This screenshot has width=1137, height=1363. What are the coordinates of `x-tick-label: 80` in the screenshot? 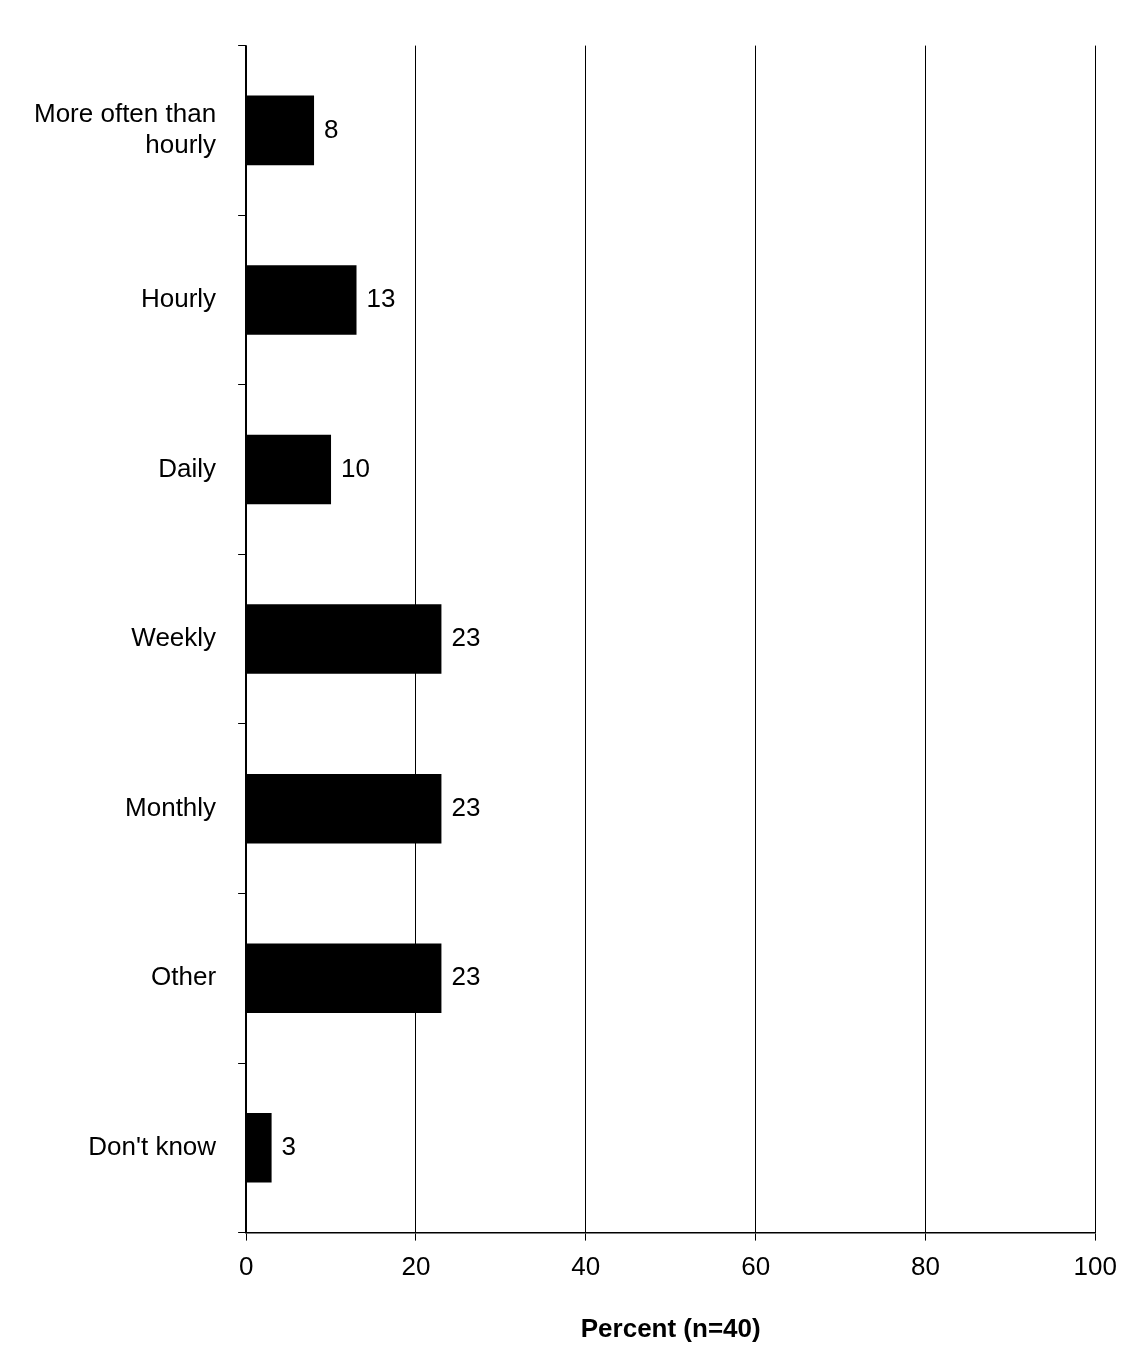 It's located at (925, 1266).